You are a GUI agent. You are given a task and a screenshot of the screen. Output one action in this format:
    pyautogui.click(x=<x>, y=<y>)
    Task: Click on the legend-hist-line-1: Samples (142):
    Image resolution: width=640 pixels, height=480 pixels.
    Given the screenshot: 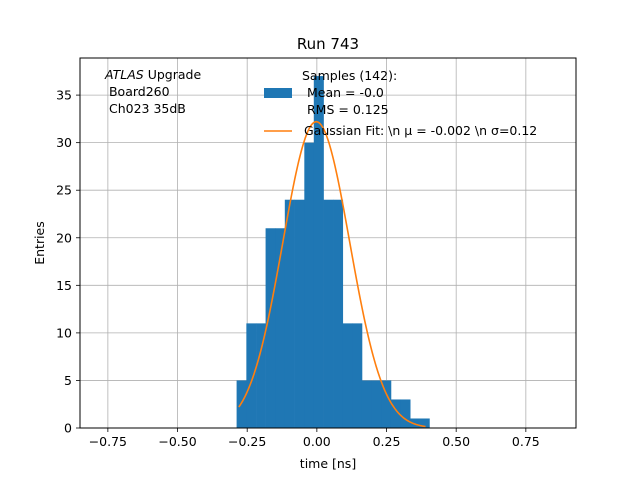 What is the action you would take?
    pyautogui.click(x=349, y=75)
    